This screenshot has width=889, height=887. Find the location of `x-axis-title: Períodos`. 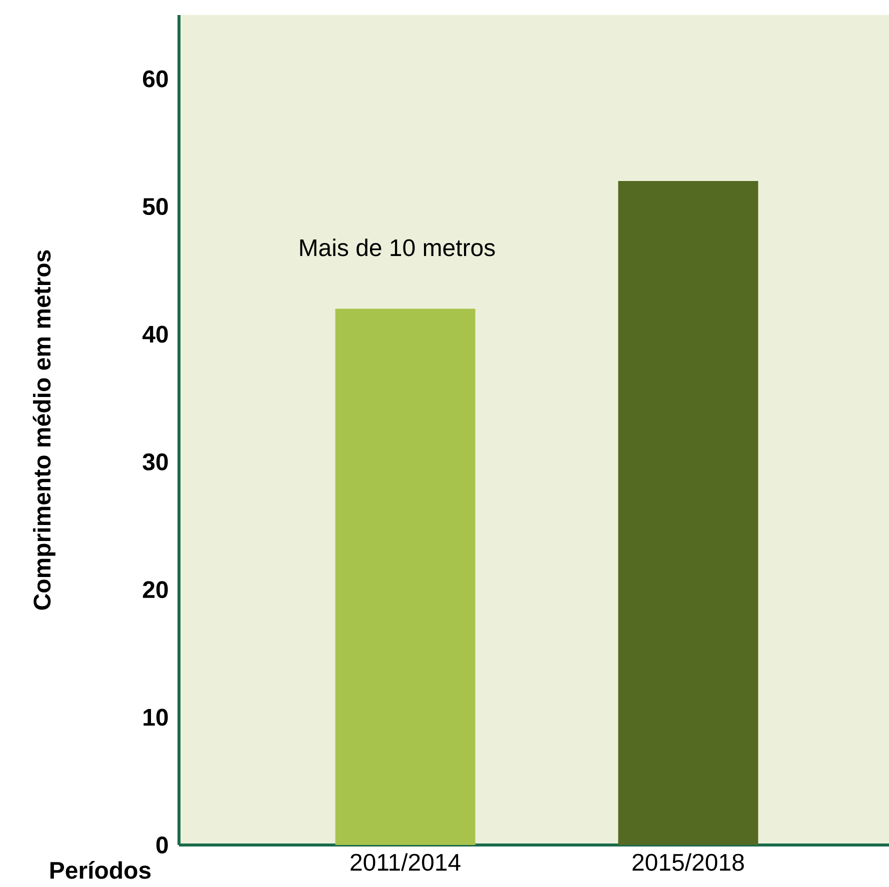

x-axis-title: Períodos is located at coordinates (100, 869).